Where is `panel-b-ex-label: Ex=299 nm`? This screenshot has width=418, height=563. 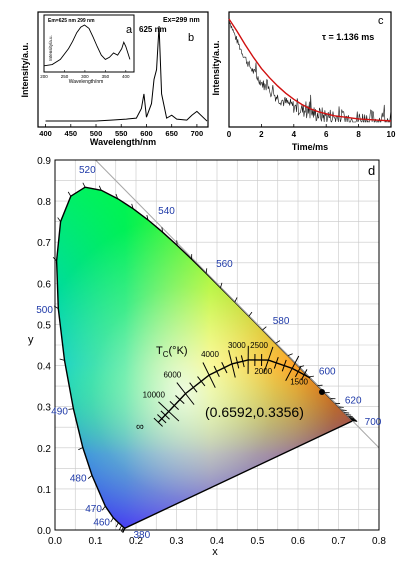
panel-b-ex-label: Ex=299 nm is located at coordinates (181, 20).